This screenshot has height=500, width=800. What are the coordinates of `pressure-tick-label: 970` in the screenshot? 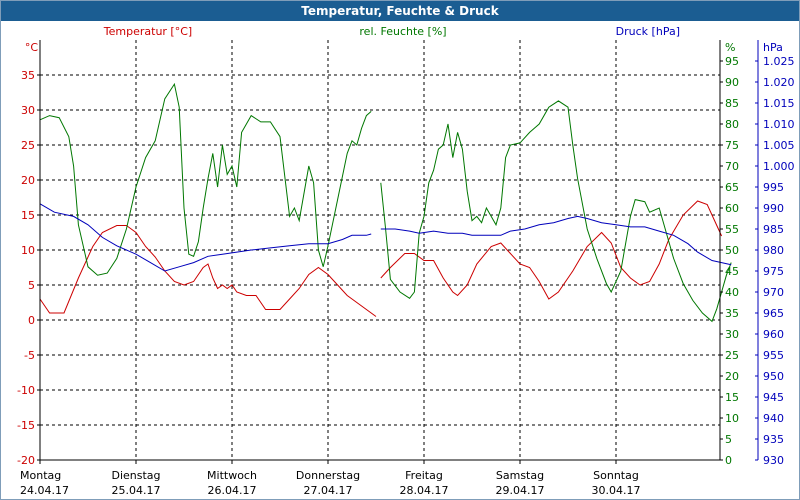 It's located at (773, 292).